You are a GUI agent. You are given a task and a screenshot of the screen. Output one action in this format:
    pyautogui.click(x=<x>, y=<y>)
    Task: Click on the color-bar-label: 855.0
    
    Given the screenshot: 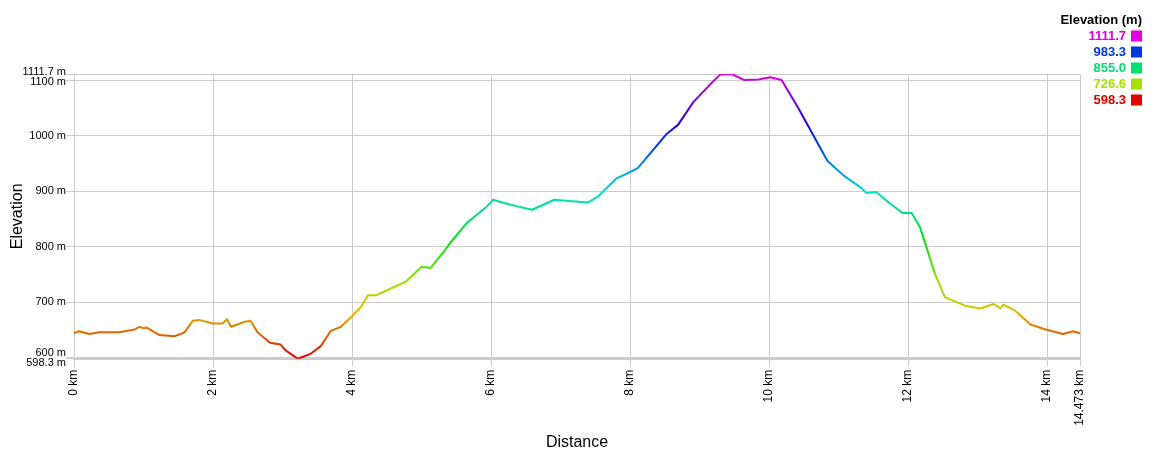 What is the action you would take?
    pyautogui.click(x=1109, y=67)
    